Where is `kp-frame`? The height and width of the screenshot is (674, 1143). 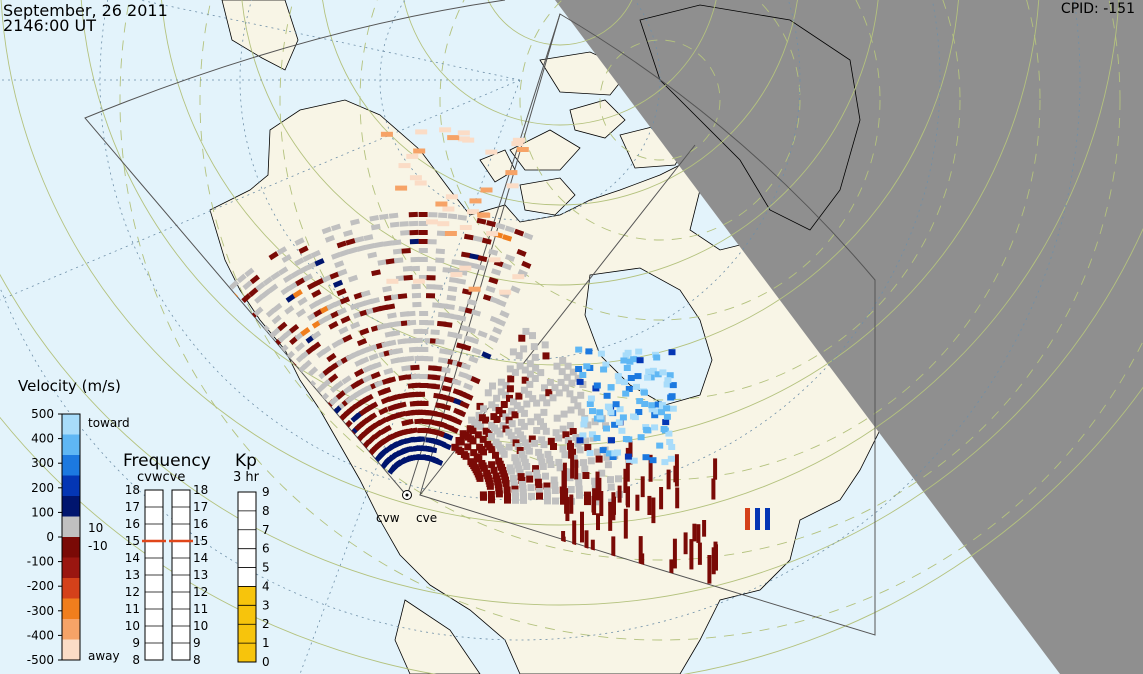
kp-frame is located at coordinates (247, 577).